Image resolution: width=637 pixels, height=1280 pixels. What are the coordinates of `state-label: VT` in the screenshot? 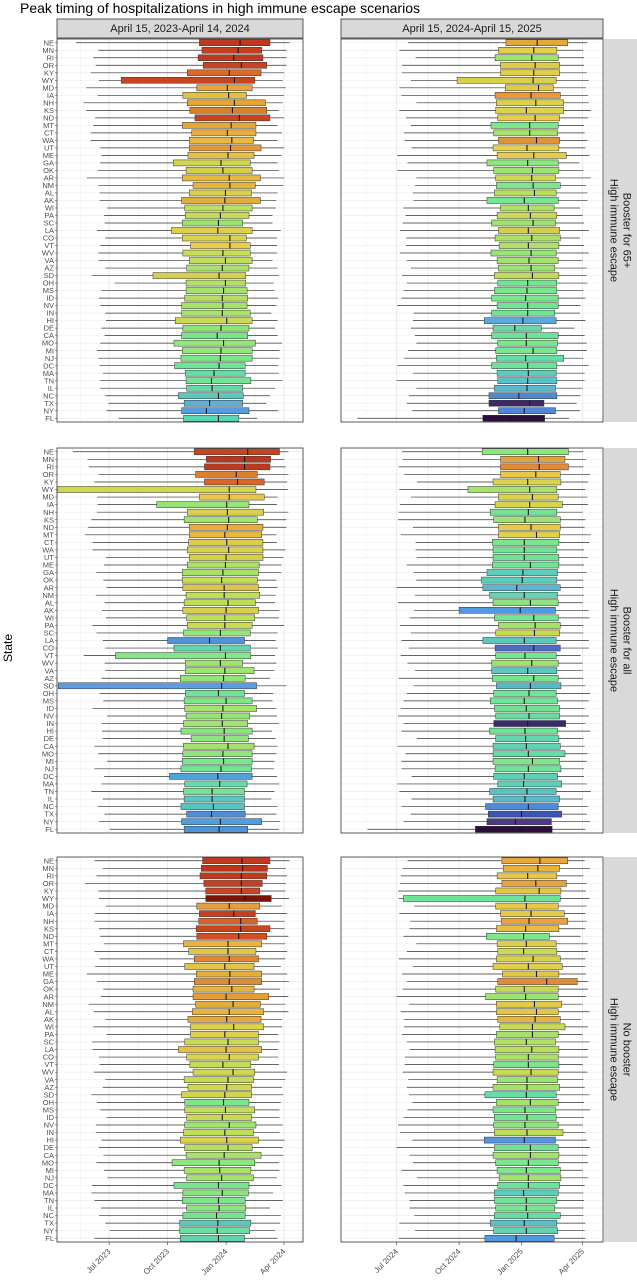 It's located at (49, 655).